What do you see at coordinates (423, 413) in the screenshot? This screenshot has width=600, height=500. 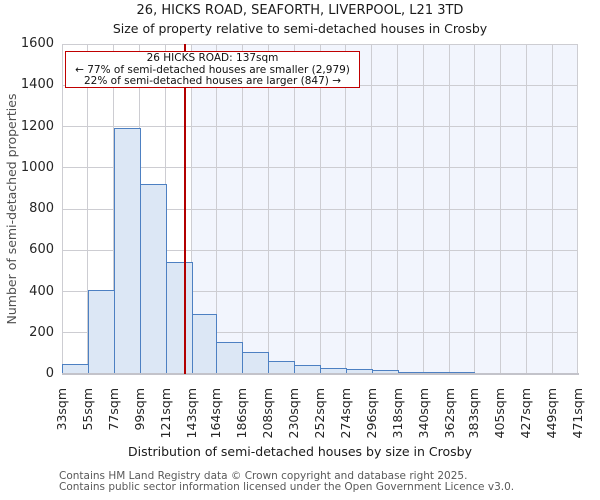 I see `x-tick-label: 340sqm` at bounding box center [423, 413].